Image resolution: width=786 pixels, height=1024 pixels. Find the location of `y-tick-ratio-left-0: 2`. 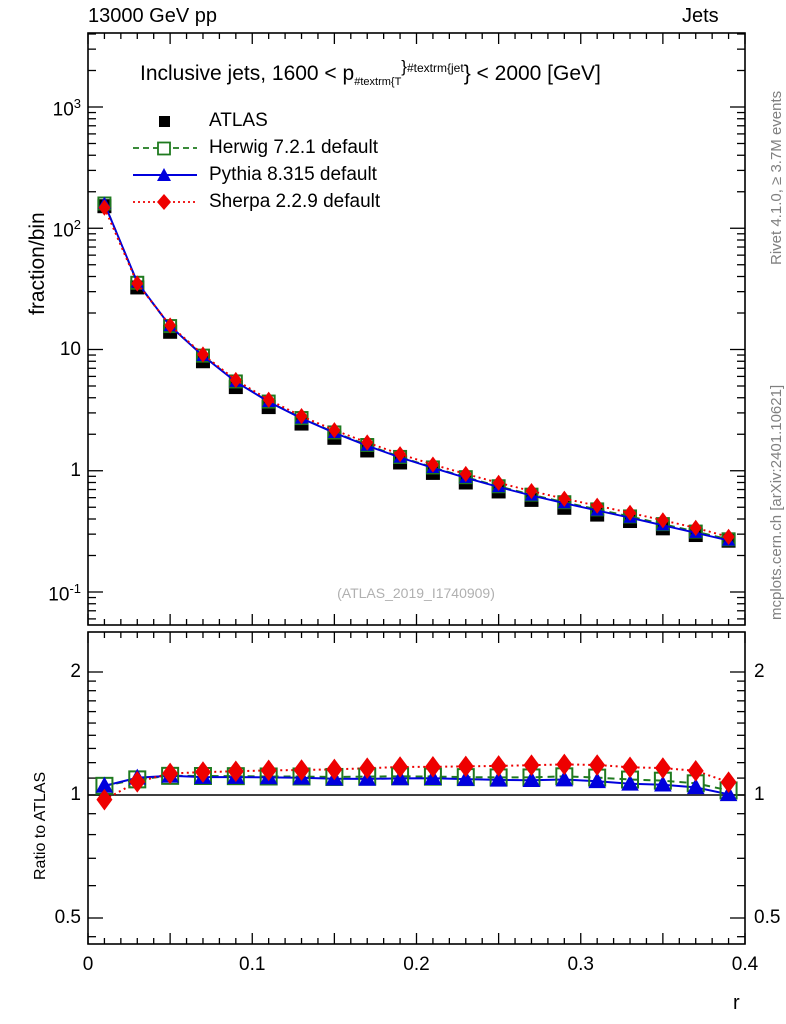

y-tick-ratio-left-0: 2 is located at coordinates (75, 671).